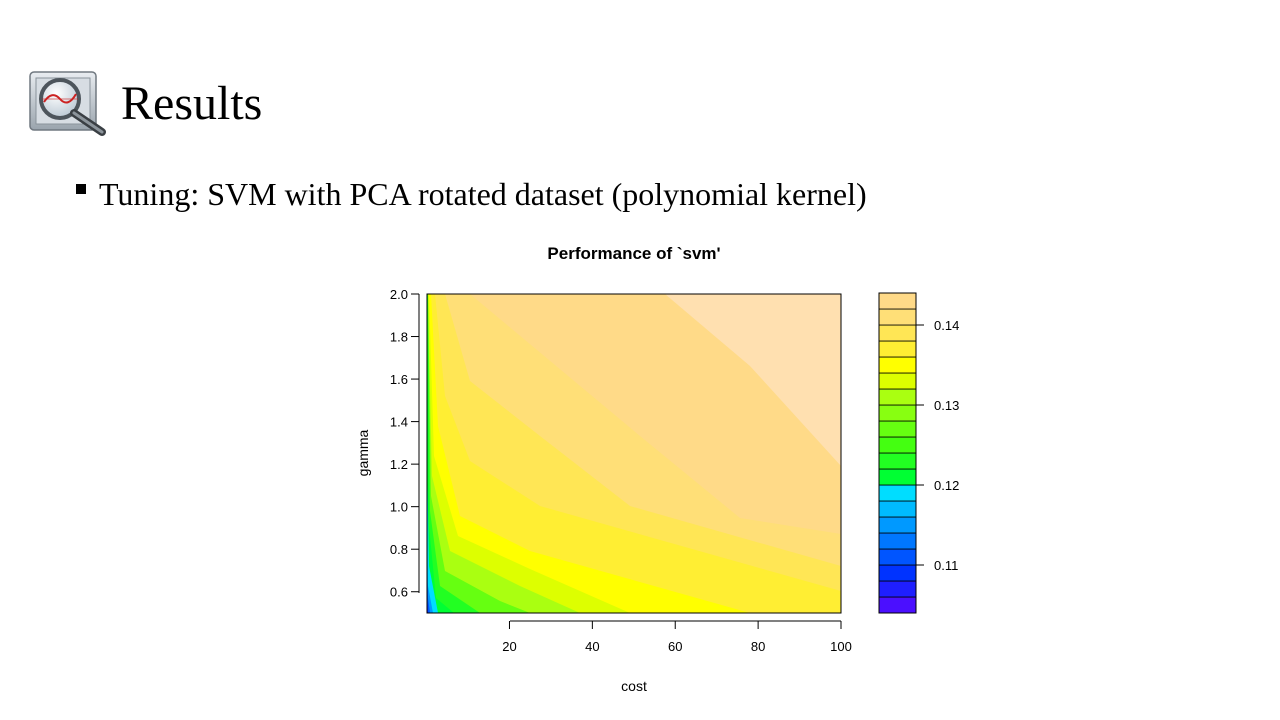 This screenshot has width=1280, height=720. I want to click on bullet-square-icon, so click(81, 189).